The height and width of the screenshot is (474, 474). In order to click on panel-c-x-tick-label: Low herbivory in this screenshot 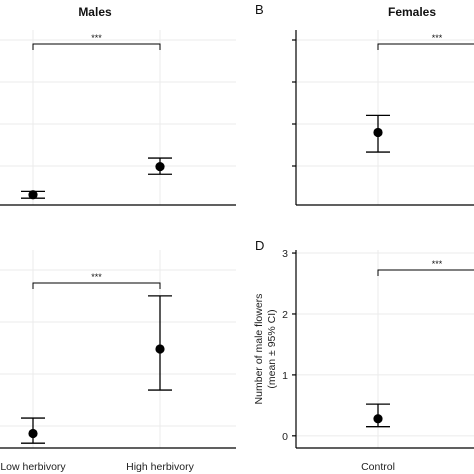, I will do `click(33, 467)`.